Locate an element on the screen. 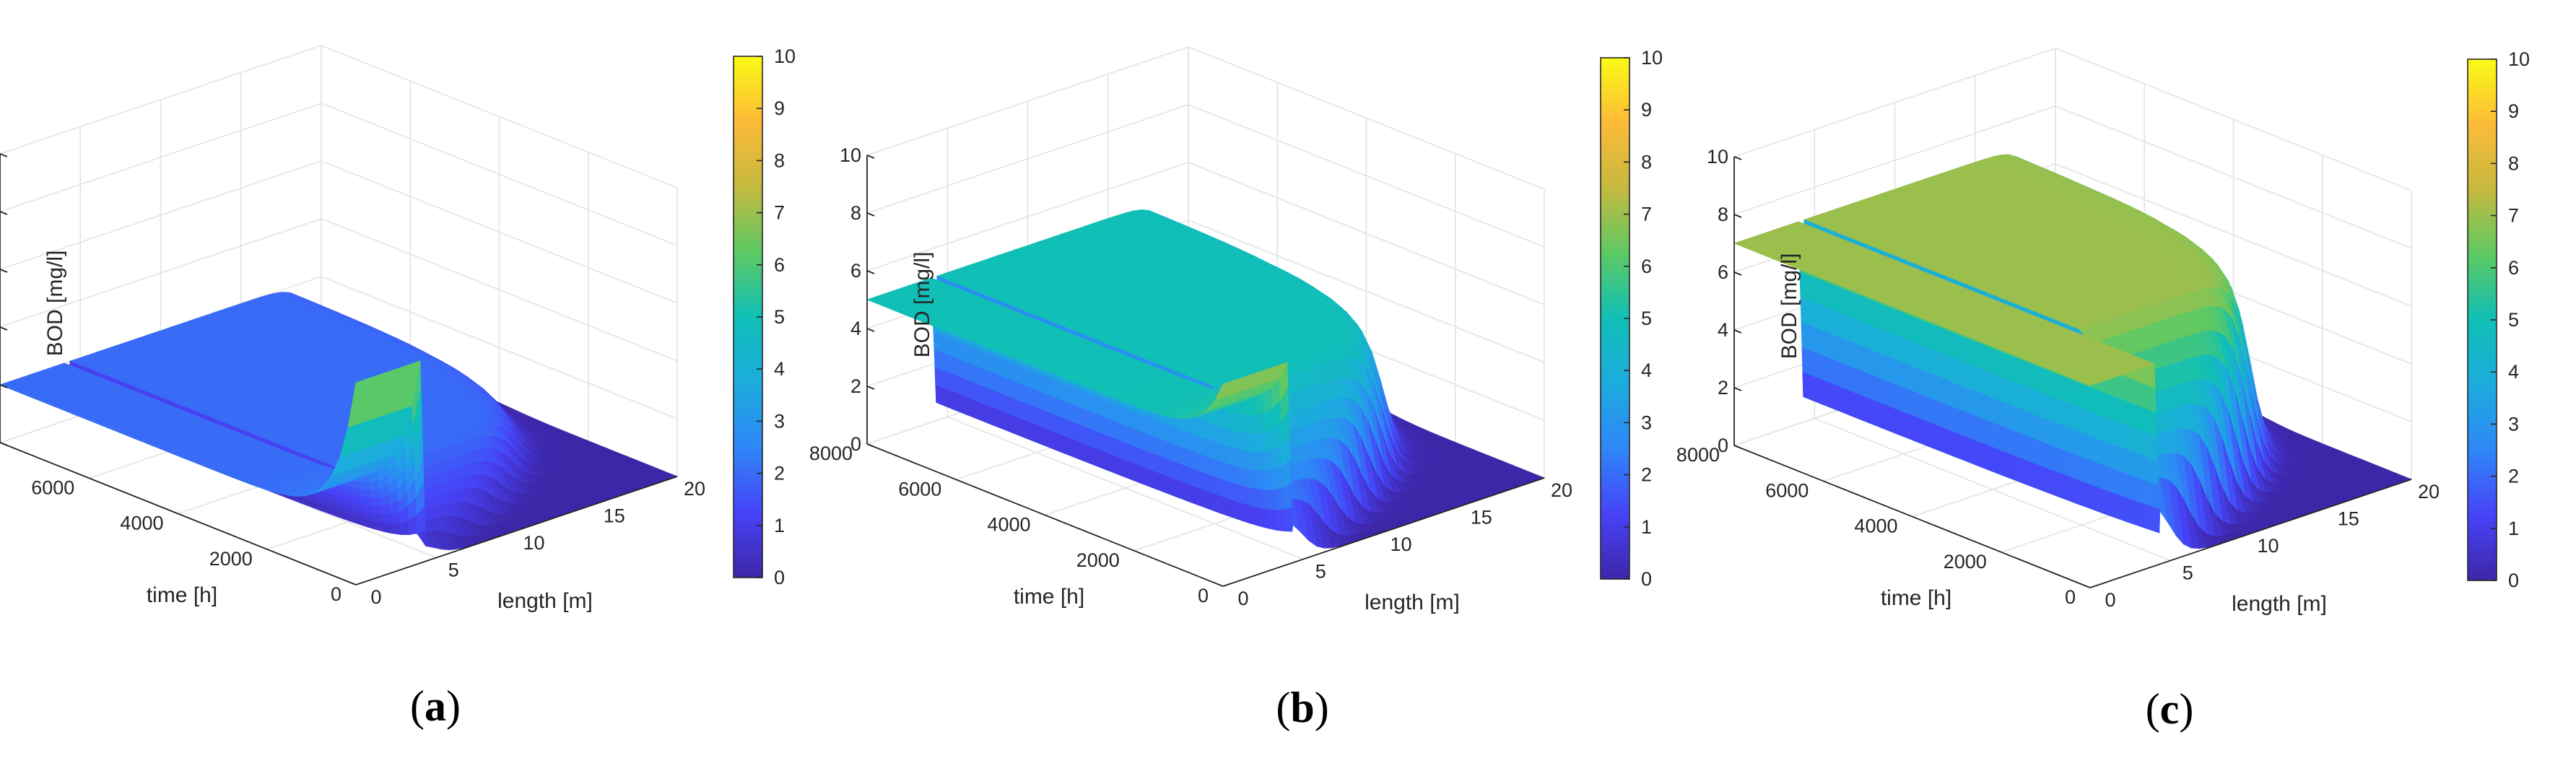 This screenshot has height=766, width=2576. panel-caption: (b) is located at coordinates (1302, 707).